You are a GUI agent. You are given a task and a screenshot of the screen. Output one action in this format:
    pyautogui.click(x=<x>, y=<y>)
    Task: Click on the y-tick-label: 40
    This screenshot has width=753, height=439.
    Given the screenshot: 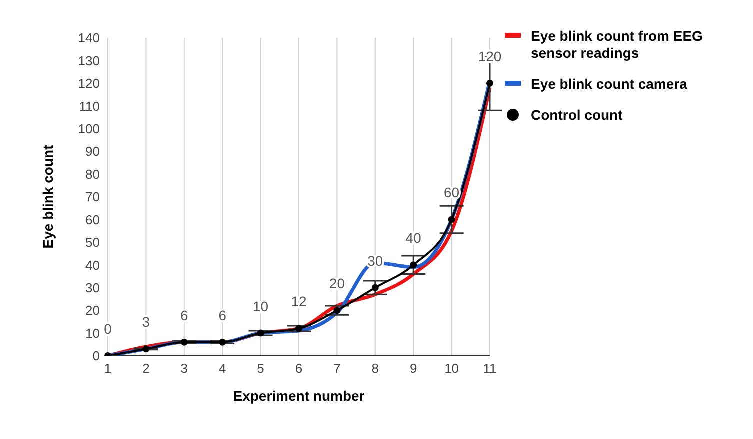 What is the action you would take?
    pyautogui.click(x=93, y=265)
    